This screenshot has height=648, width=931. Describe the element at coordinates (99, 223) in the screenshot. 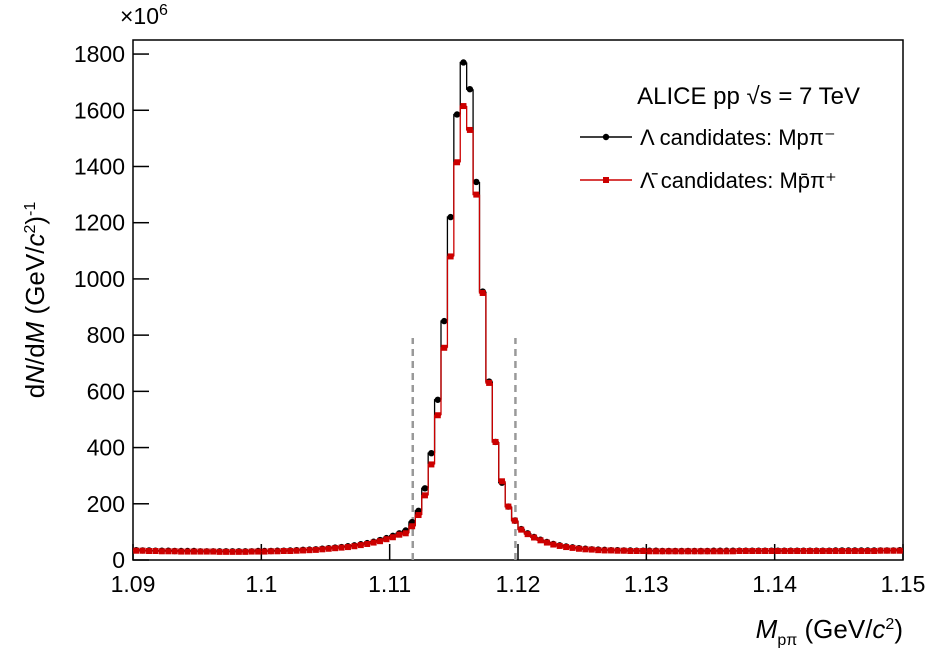

I see `y-tick-label: 1200` at that location.